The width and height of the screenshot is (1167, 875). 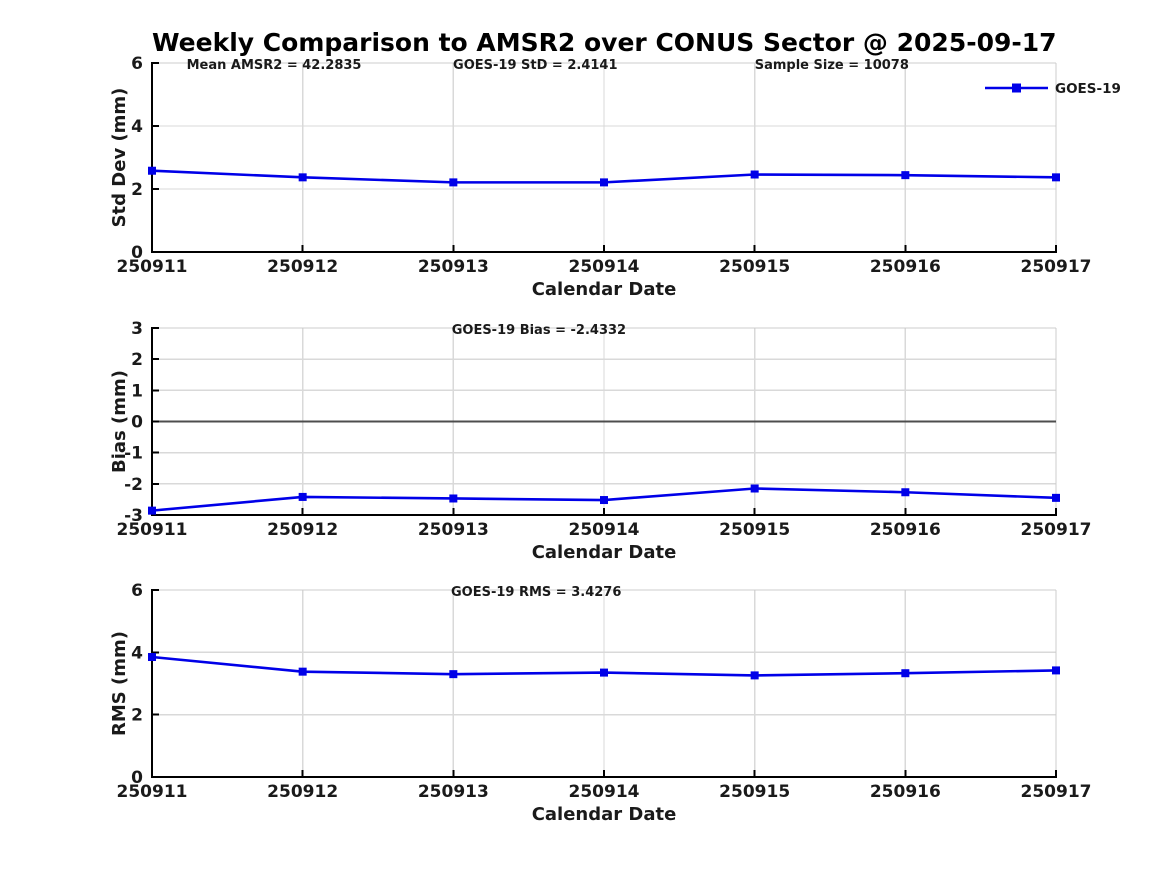 I want to click on legend-label: GOES-19, so click(x=1088, y=89).